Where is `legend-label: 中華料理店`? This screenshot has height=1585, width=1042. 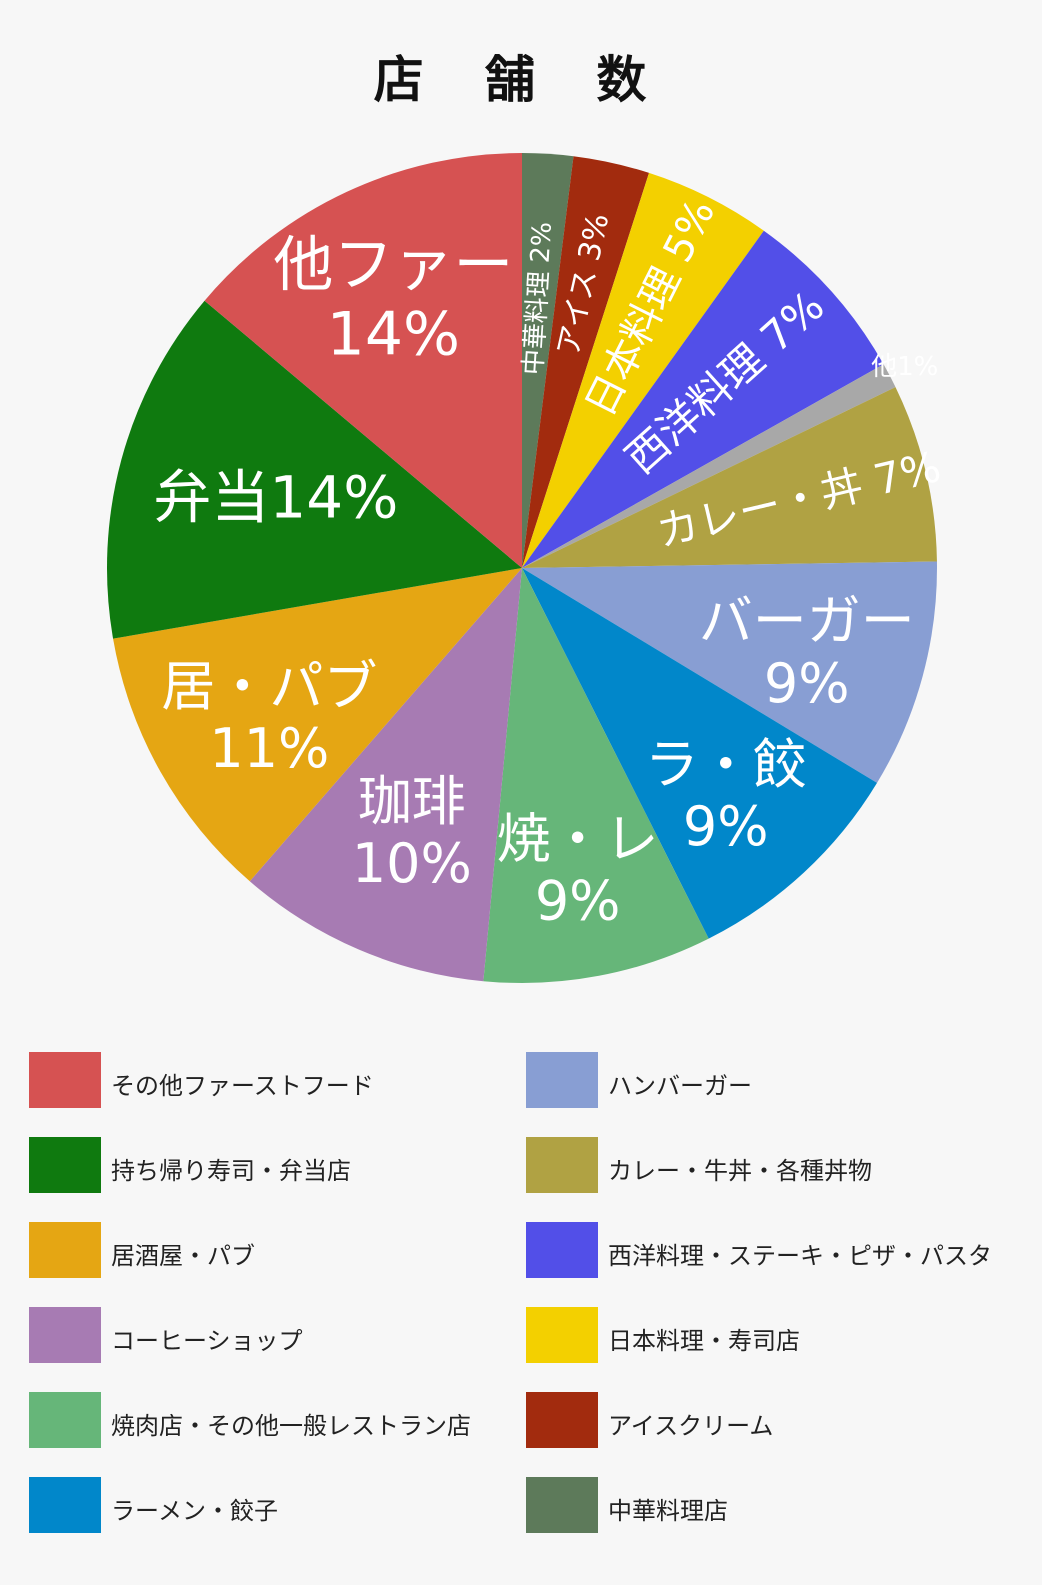 legend-label: 中華料理店 is located at coordinates (668, 1511).